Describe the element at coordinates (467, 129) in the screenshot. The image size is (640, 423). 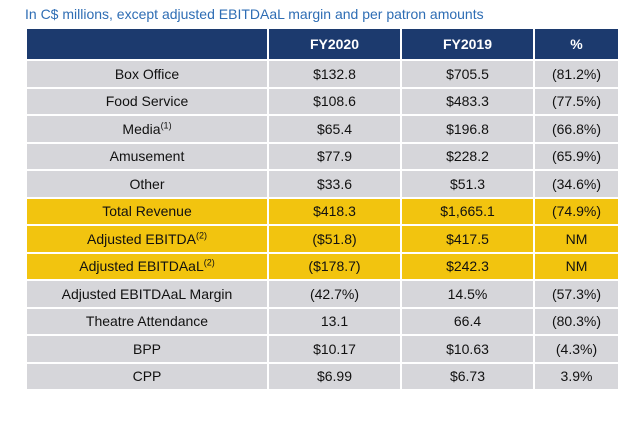
I see `cell-fy2019: $196.8` at that location.